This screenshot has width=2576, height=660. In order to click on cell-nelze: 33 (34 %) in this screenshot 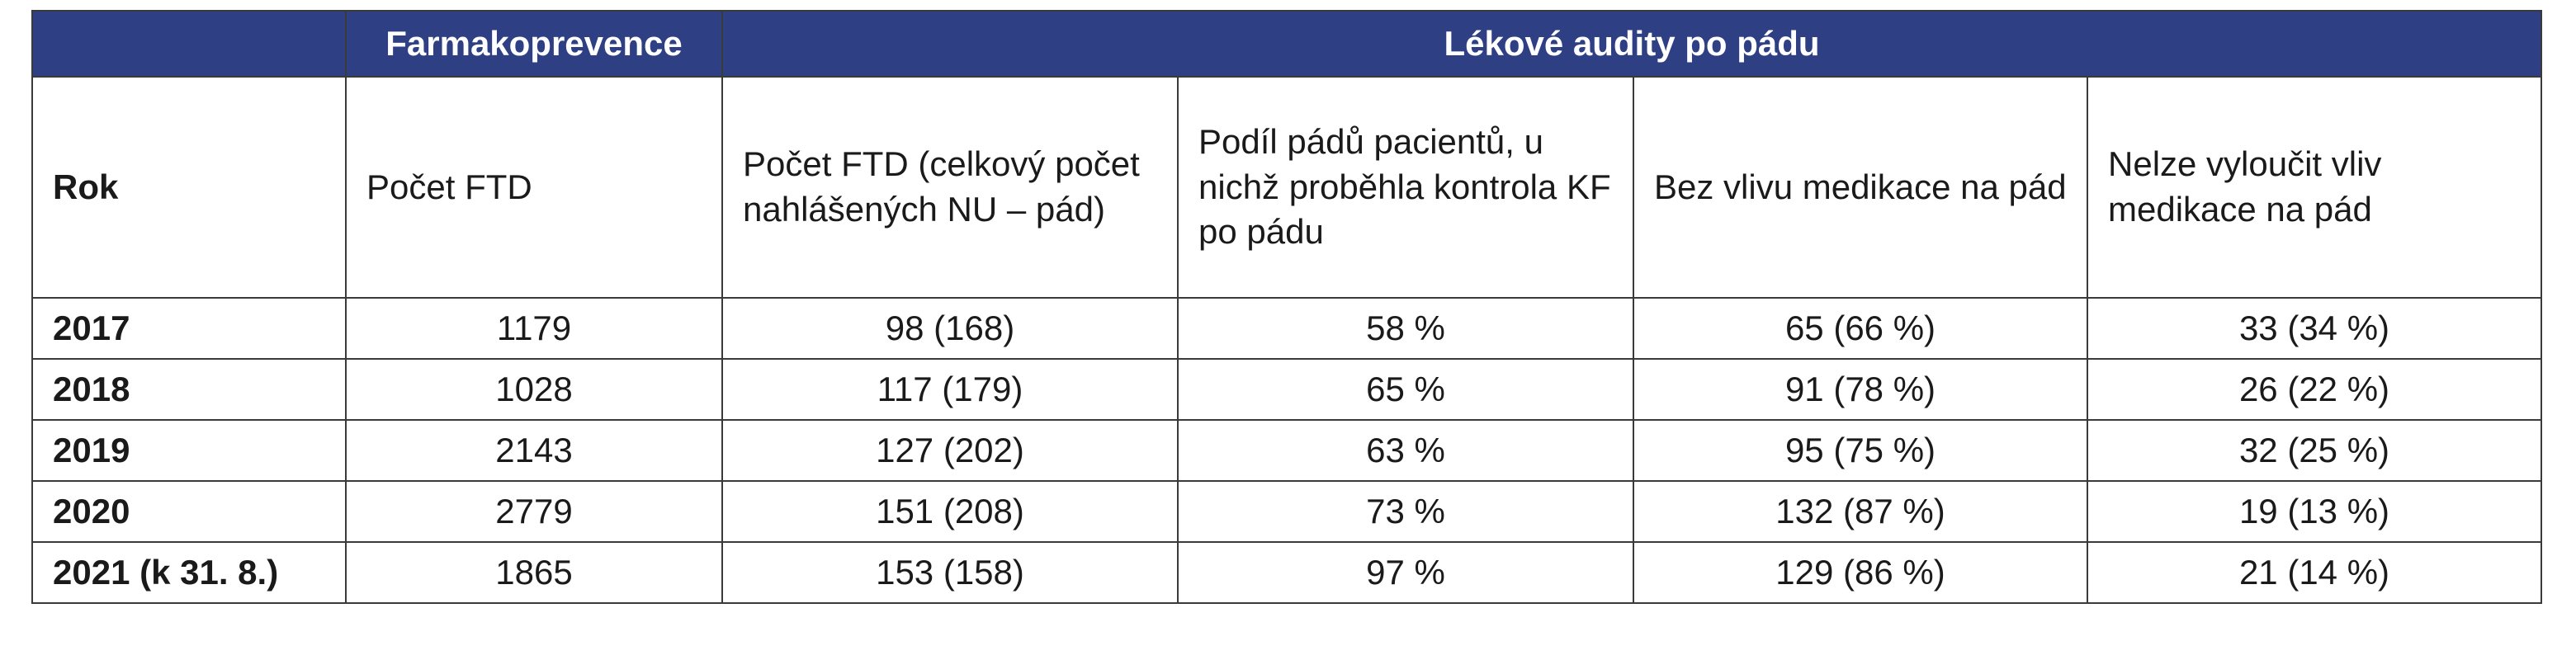, I will do `click(2314, 328)`.